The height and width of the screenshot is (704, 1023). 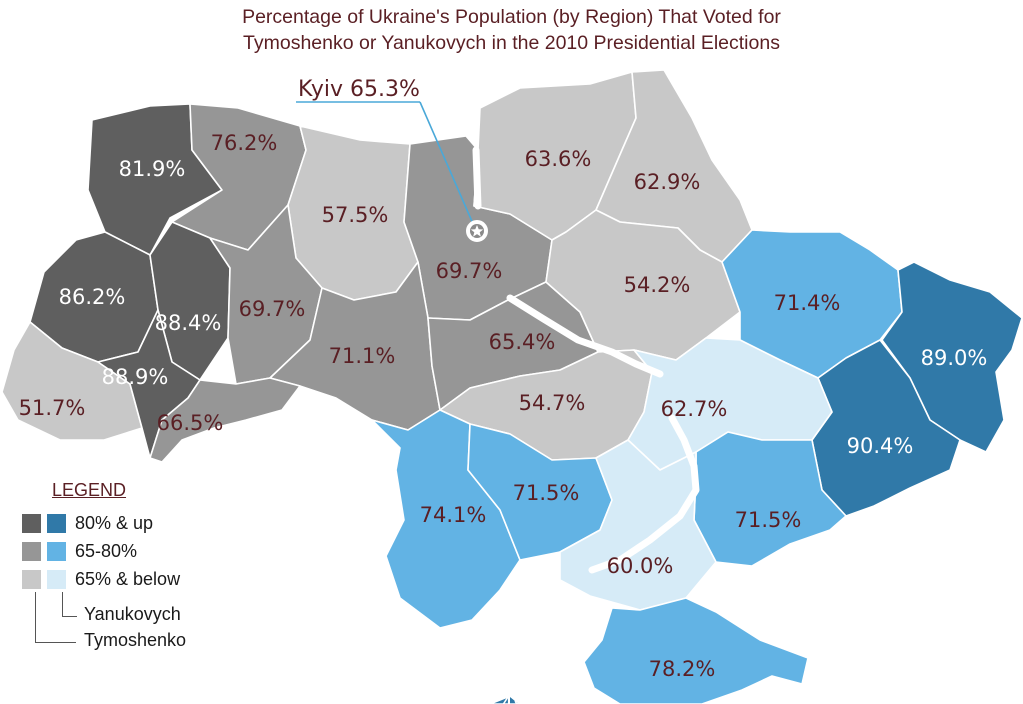 What do you see at coordinates (453, 515) in the screenshot?
I see `region-label-odesa: 74.1%` at bounding box center [453, 515].